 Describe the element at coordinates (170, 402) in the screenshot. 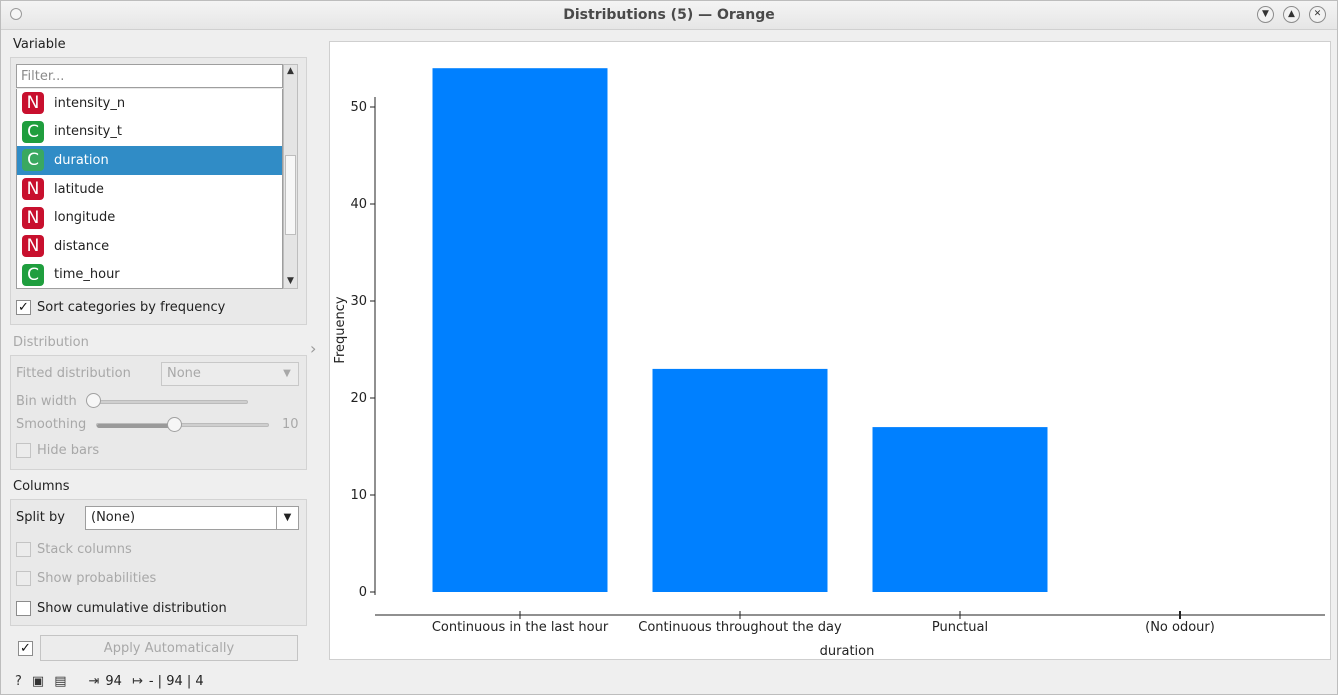

I see `bin-width-slider` at that location.